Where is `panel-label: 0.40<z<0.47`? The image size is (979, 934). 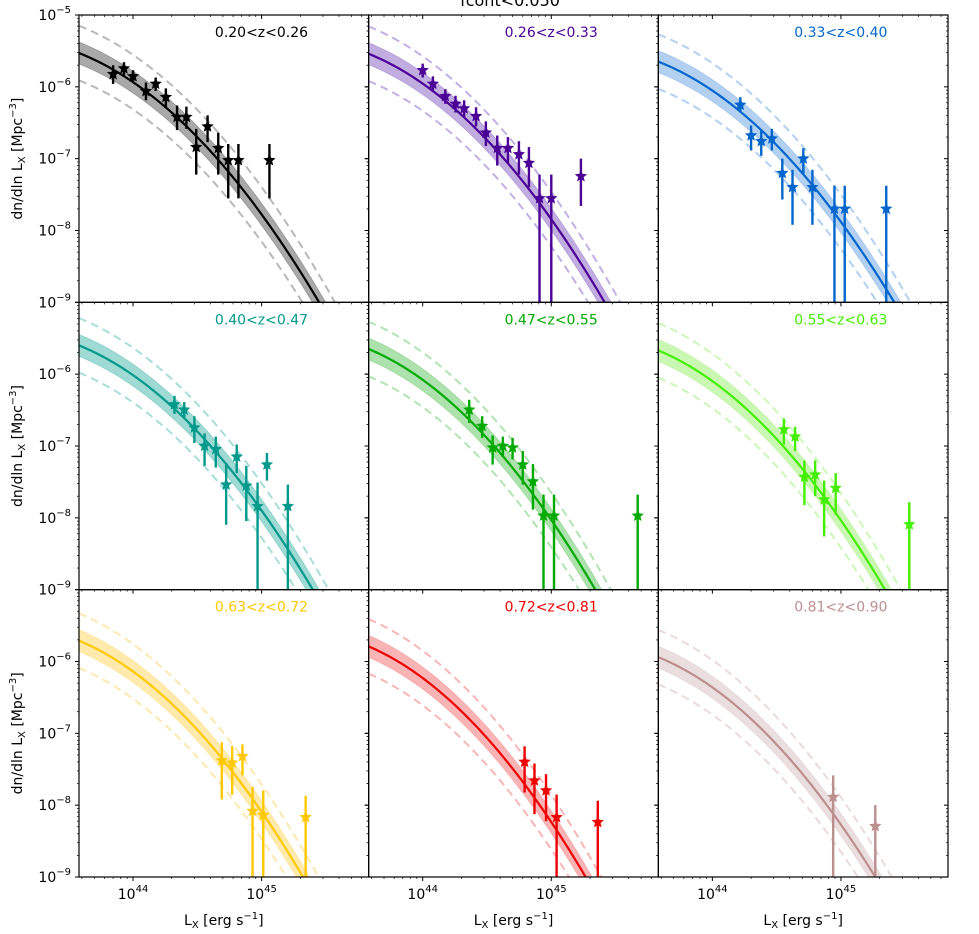 panel-label: 0.40<z<0.47 is located at coordinates (261, 320).